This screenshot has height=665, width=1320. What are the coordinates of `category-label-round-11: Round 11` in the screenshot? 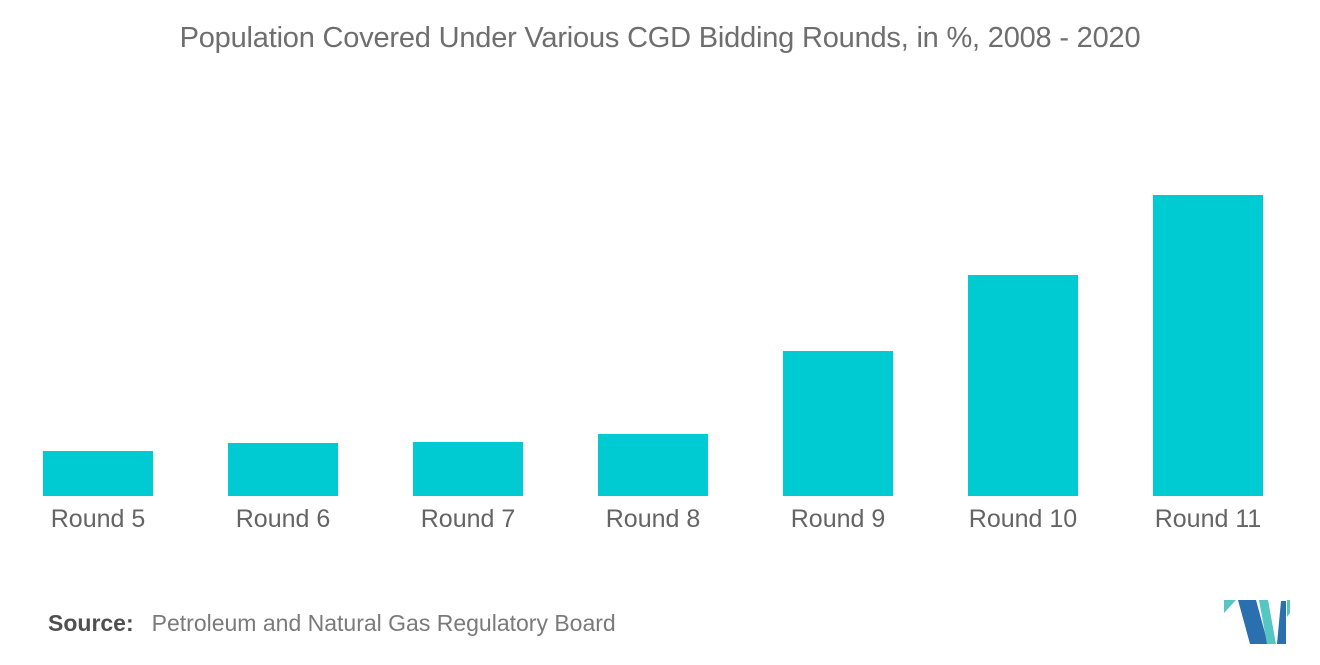 It's located at (1208, 519).